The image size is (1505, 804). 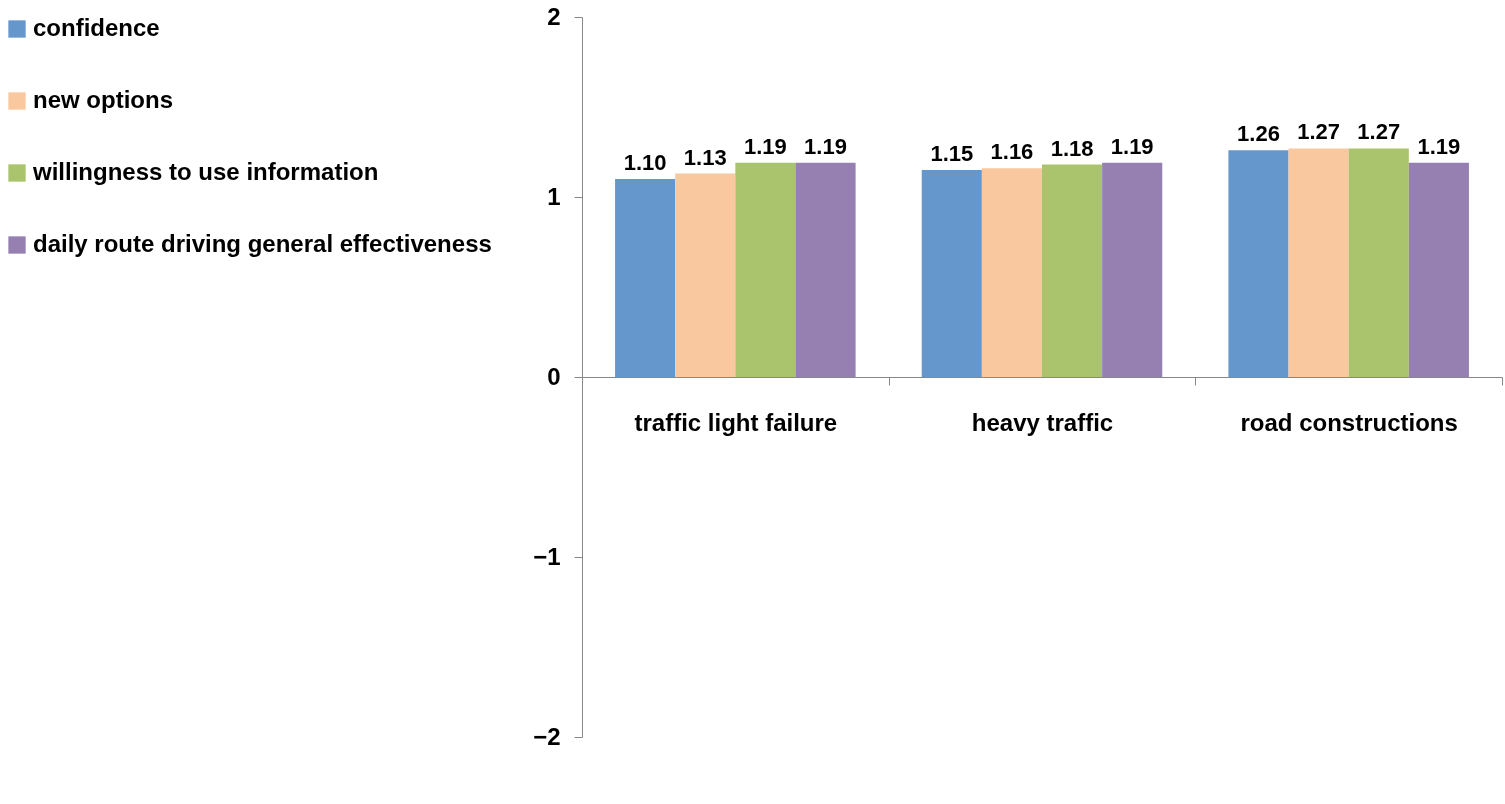 I want to click on data-label: 1.16, so click(x=1012, y=152).